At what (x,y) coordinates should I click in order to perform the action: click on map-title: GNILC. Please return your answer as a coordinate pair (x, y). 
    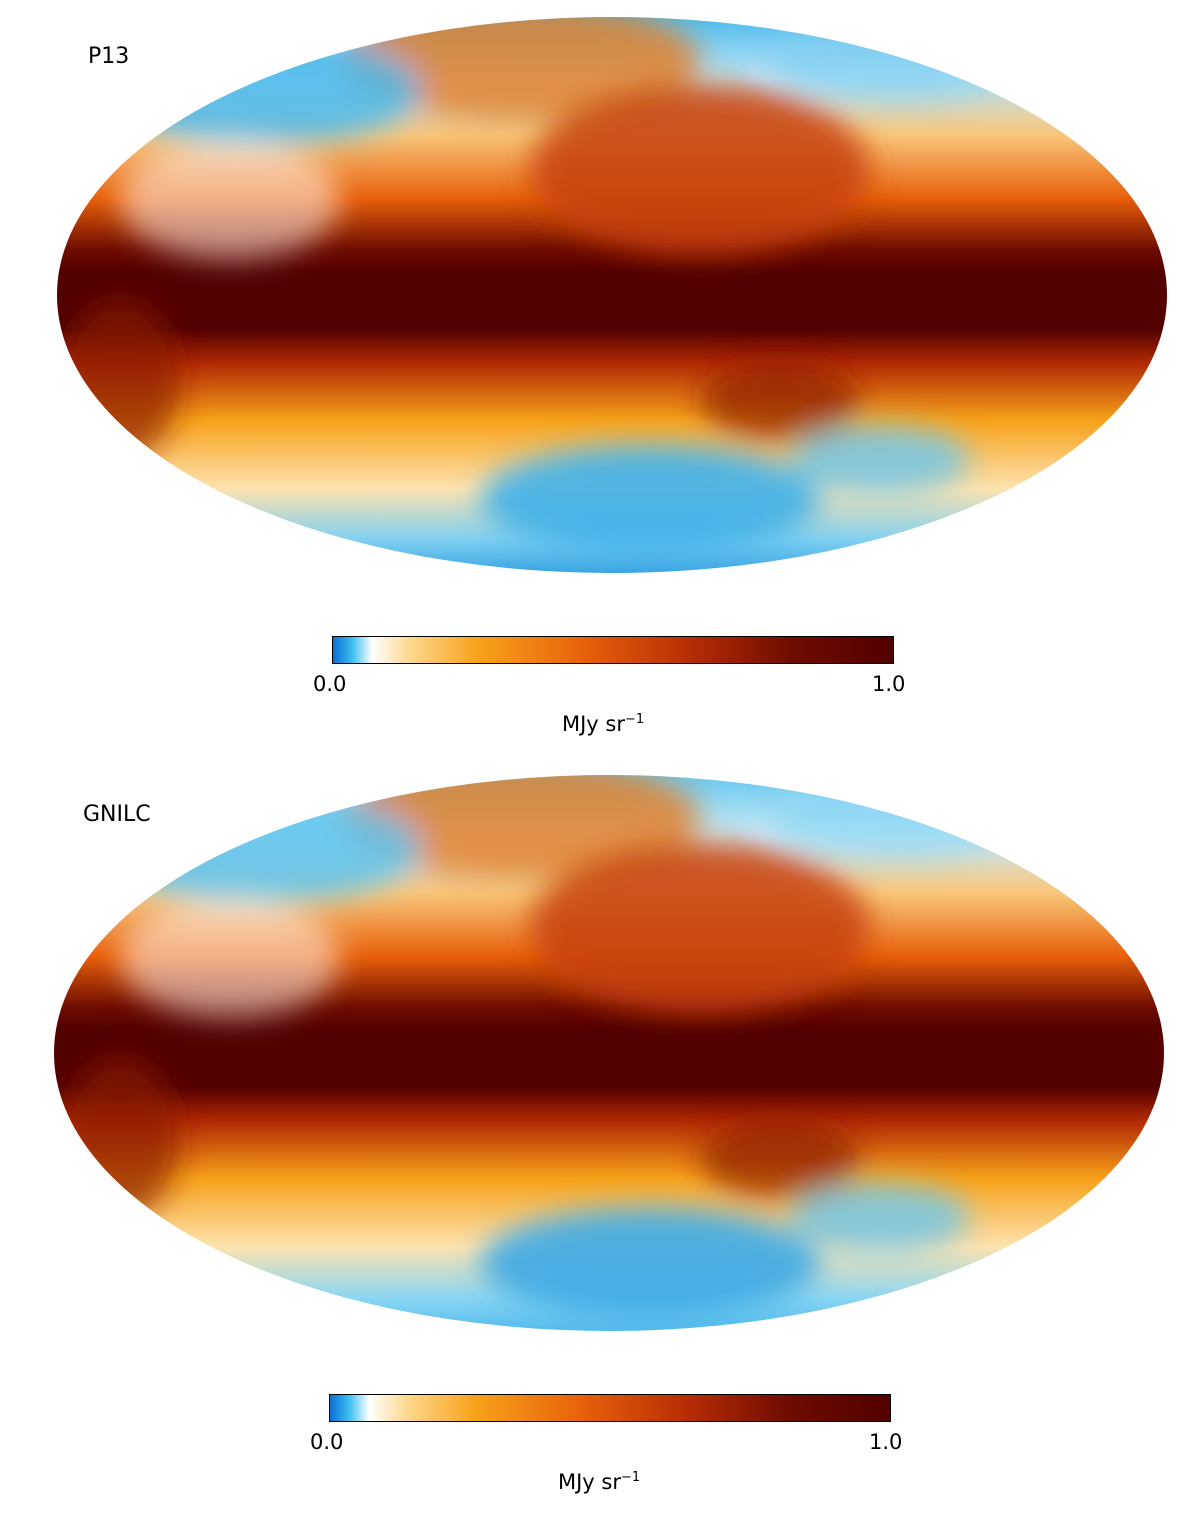
    Looking at the image, I should click on (117, 814).